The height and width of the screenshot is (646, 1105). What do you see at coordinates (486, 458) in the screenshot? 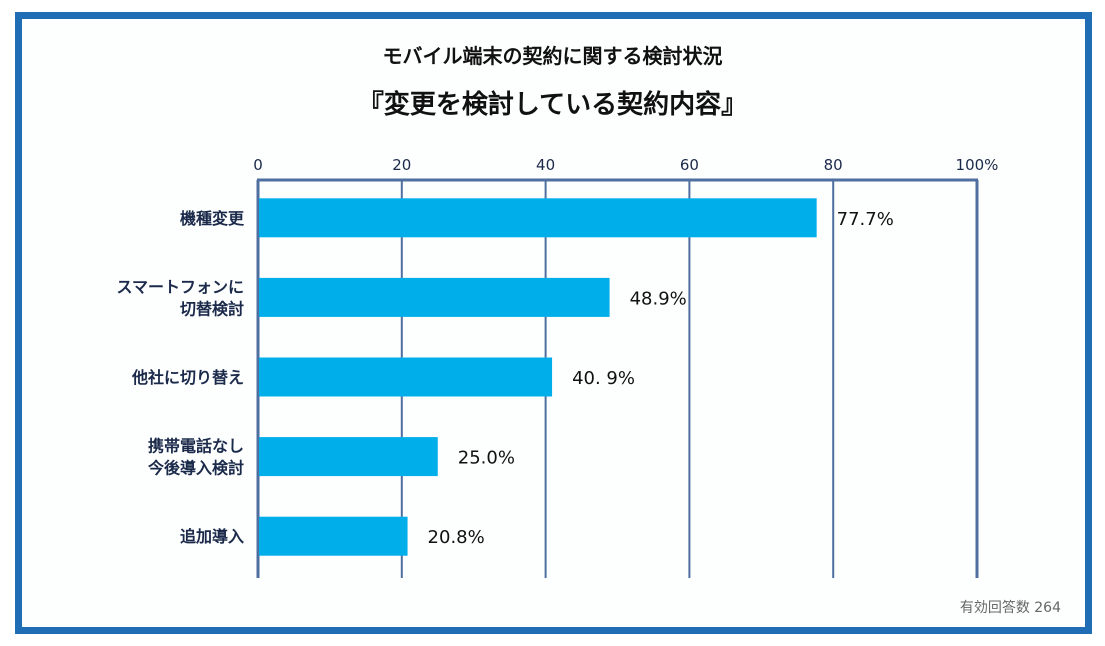
I see `data-label: 25.0%` at bounding box center [486, 458].